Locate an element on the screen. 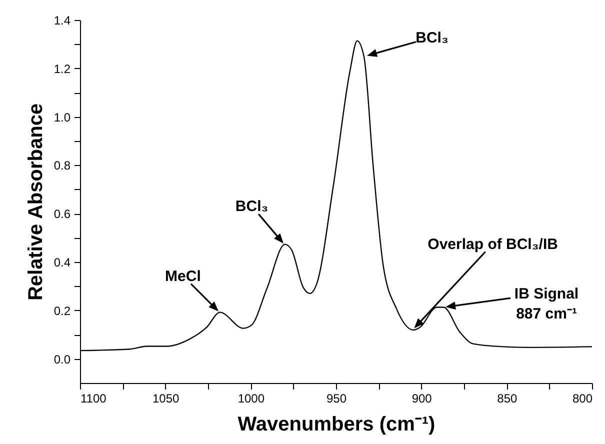  x-tick-label: 1100 is located at coordinates (93, 399).